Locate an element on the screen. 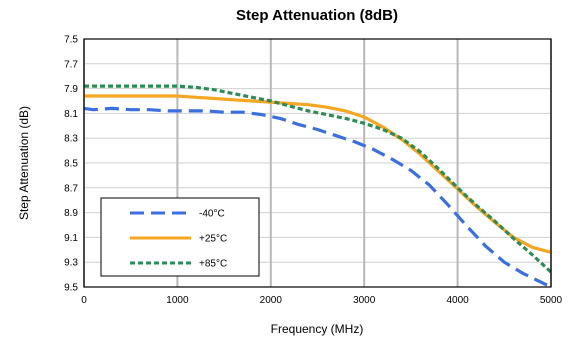 This screenshot has width=572, height=343. chart-title: Step Attenuation (8dB) is located at coordinates (317, 15).